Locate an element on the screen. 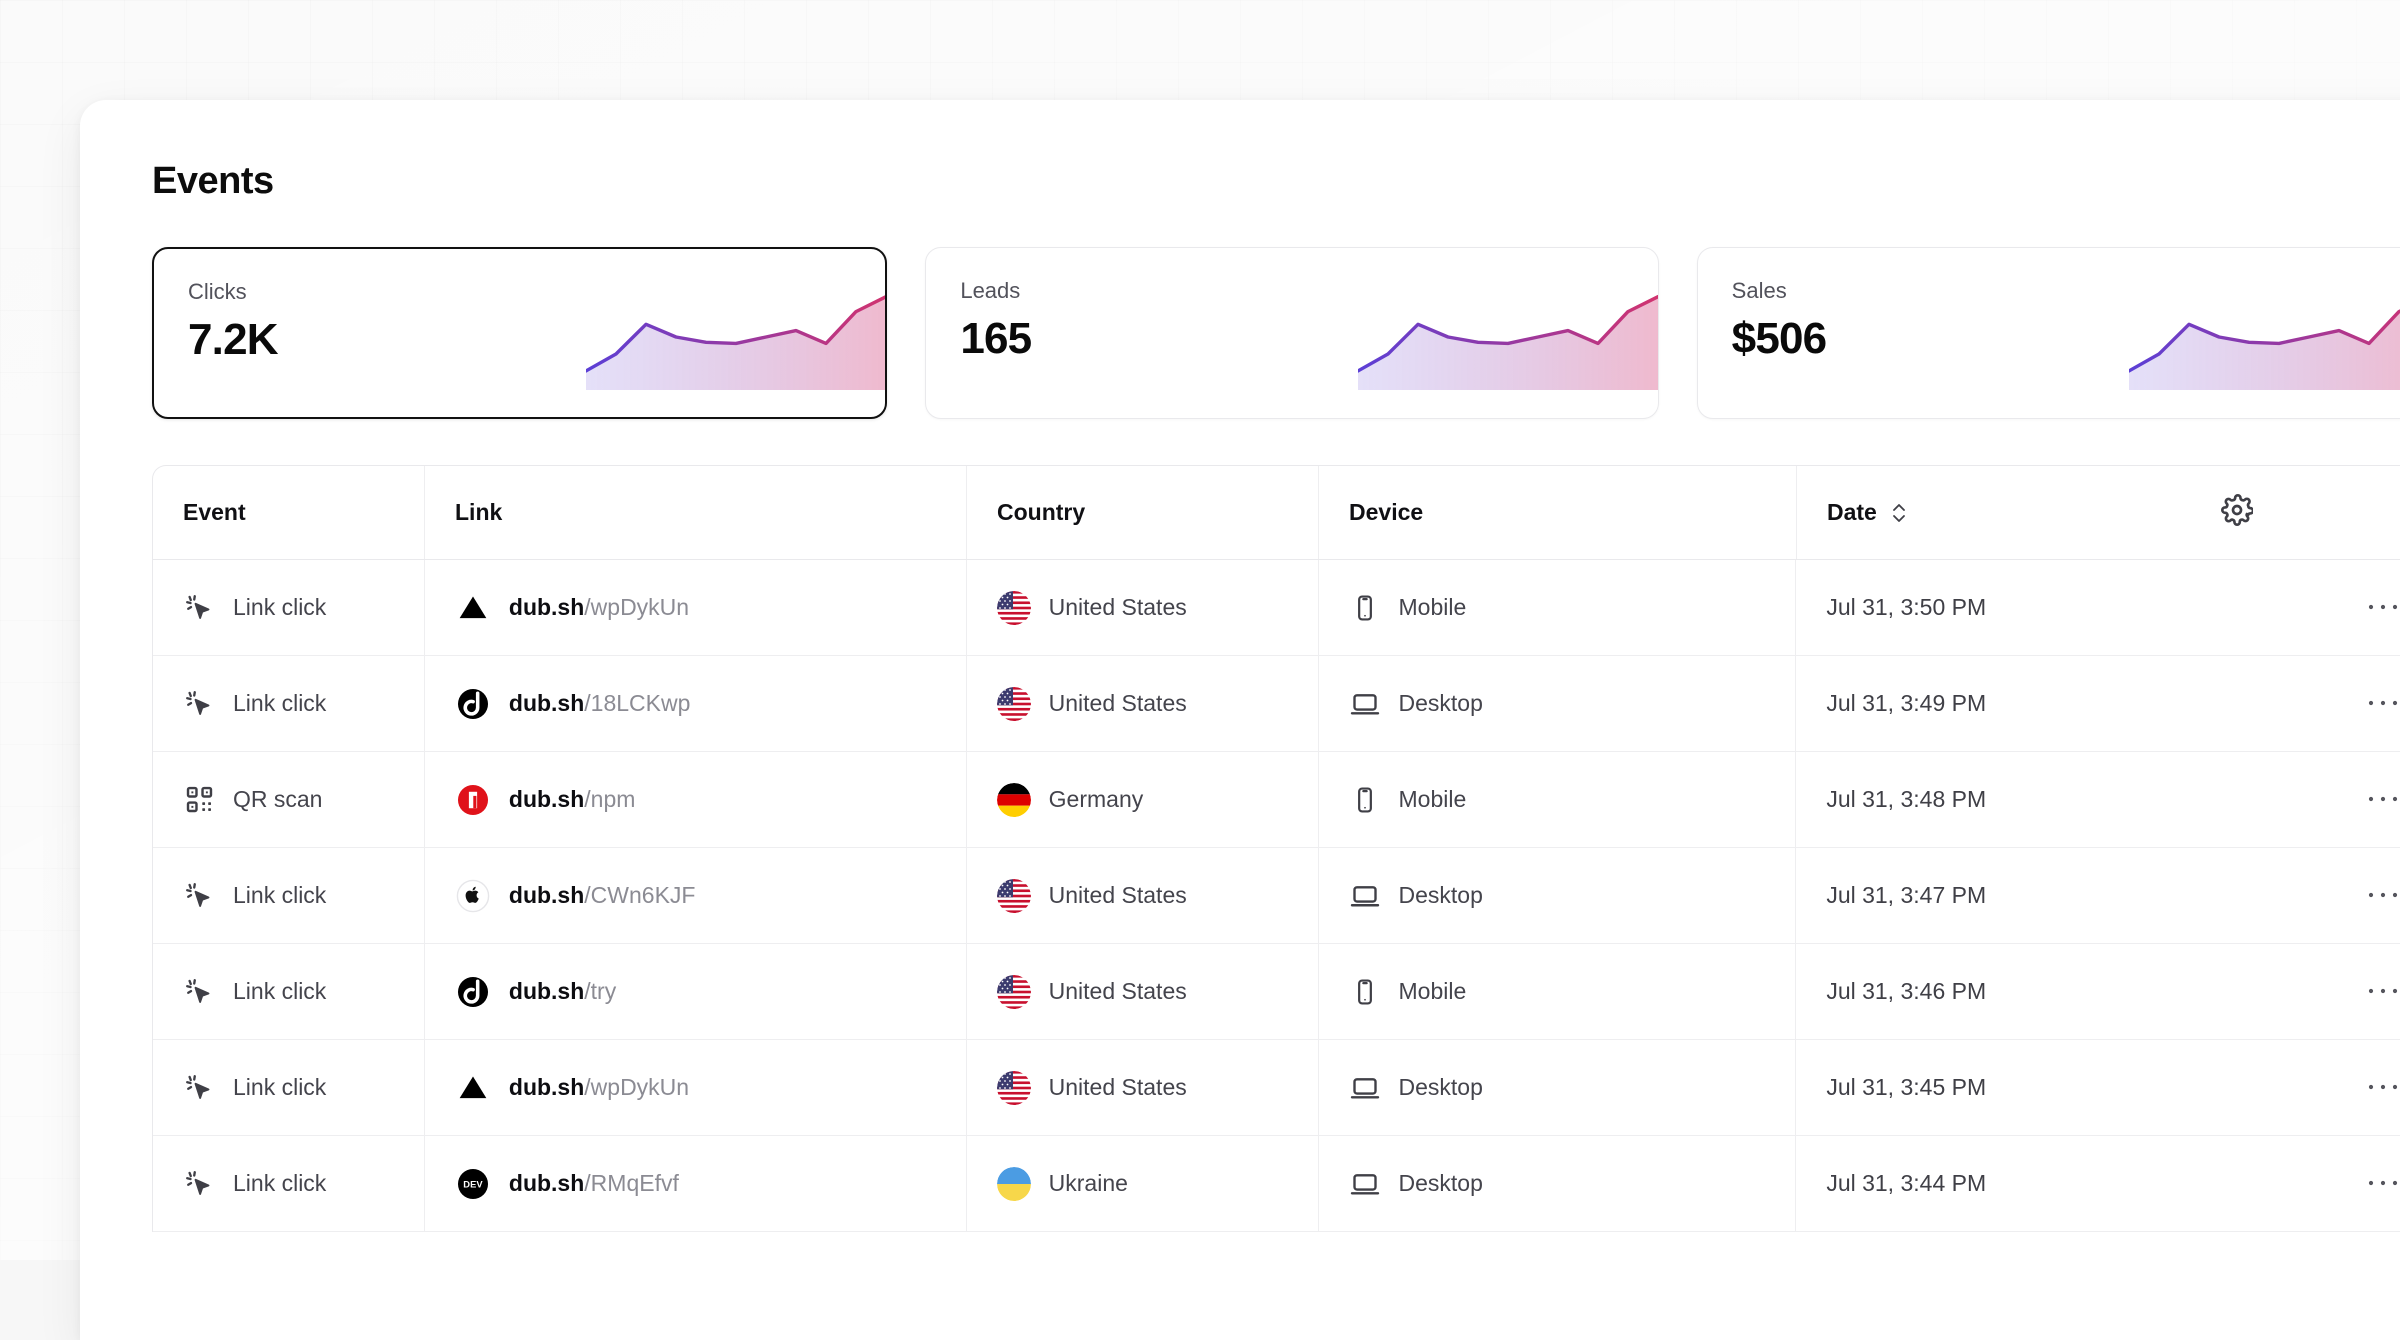 This screenshot has width=2400, height=1340. table-row: QR scan dub.sh/npm Germany Mobile is located at coordinates (1276, 800).